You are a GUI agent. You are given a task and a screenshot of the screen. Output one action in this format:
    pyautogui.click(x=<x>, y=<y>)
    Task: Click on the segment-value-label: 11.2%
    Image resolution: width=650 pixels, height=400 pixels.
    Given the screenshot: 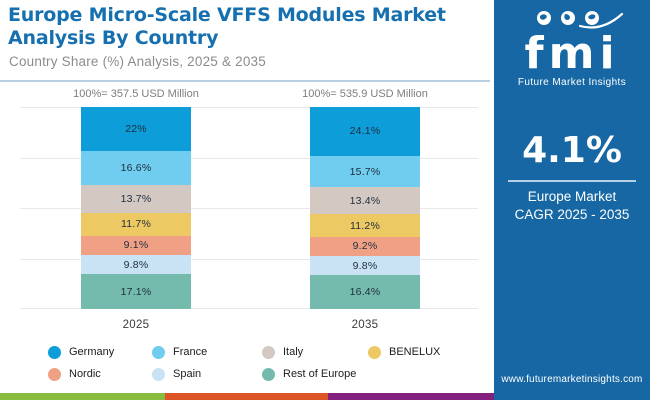 What is the action you would take?
    pyautogui.click(x=365, y=225)
    